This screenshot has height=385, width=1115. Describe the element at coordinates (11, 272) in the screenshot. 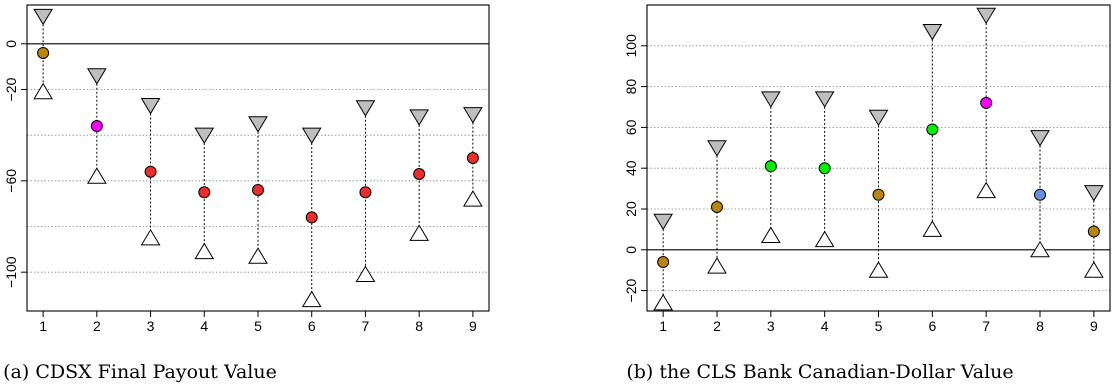

I see `y-tick-label-3: −100` at that location.